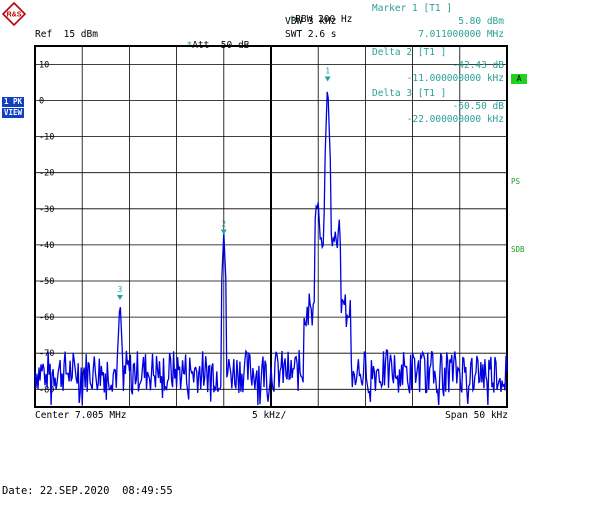 Image resolution: width=604 pixels, height=511 pixels. What do you see at coordinates (46, 174) in the screenshot?
I see `y-tick-label: -20` at bounding box center [46, 174].